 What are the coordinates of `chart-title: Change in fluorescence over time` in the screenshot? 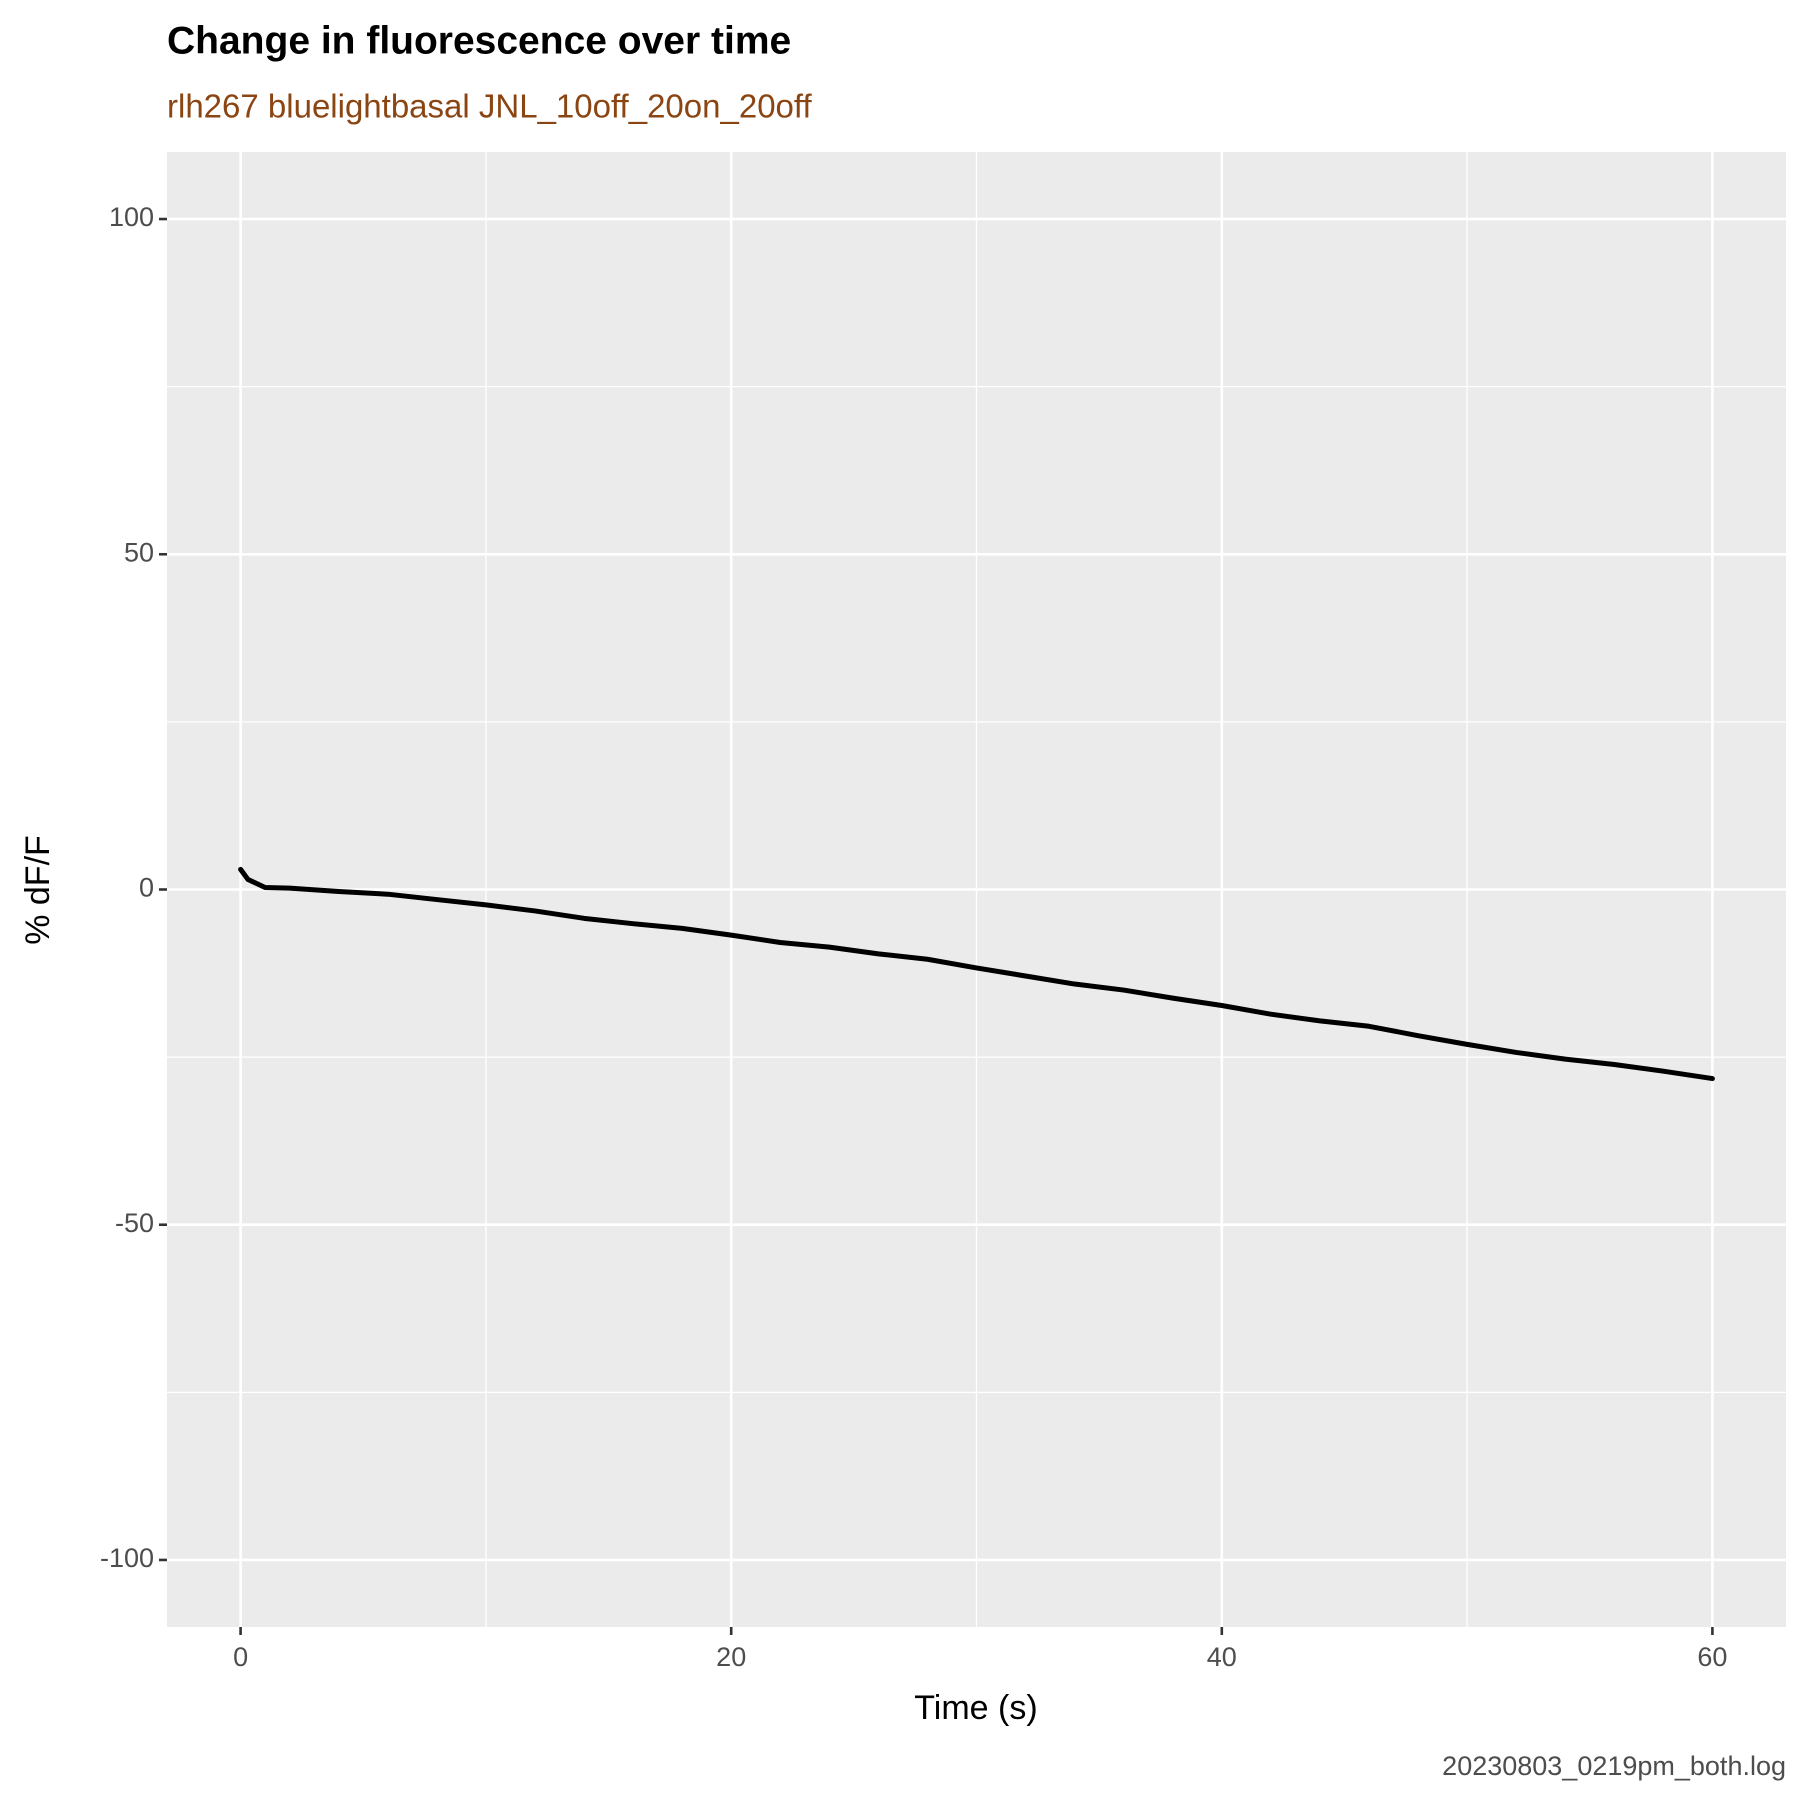 It's located at (479, 40).